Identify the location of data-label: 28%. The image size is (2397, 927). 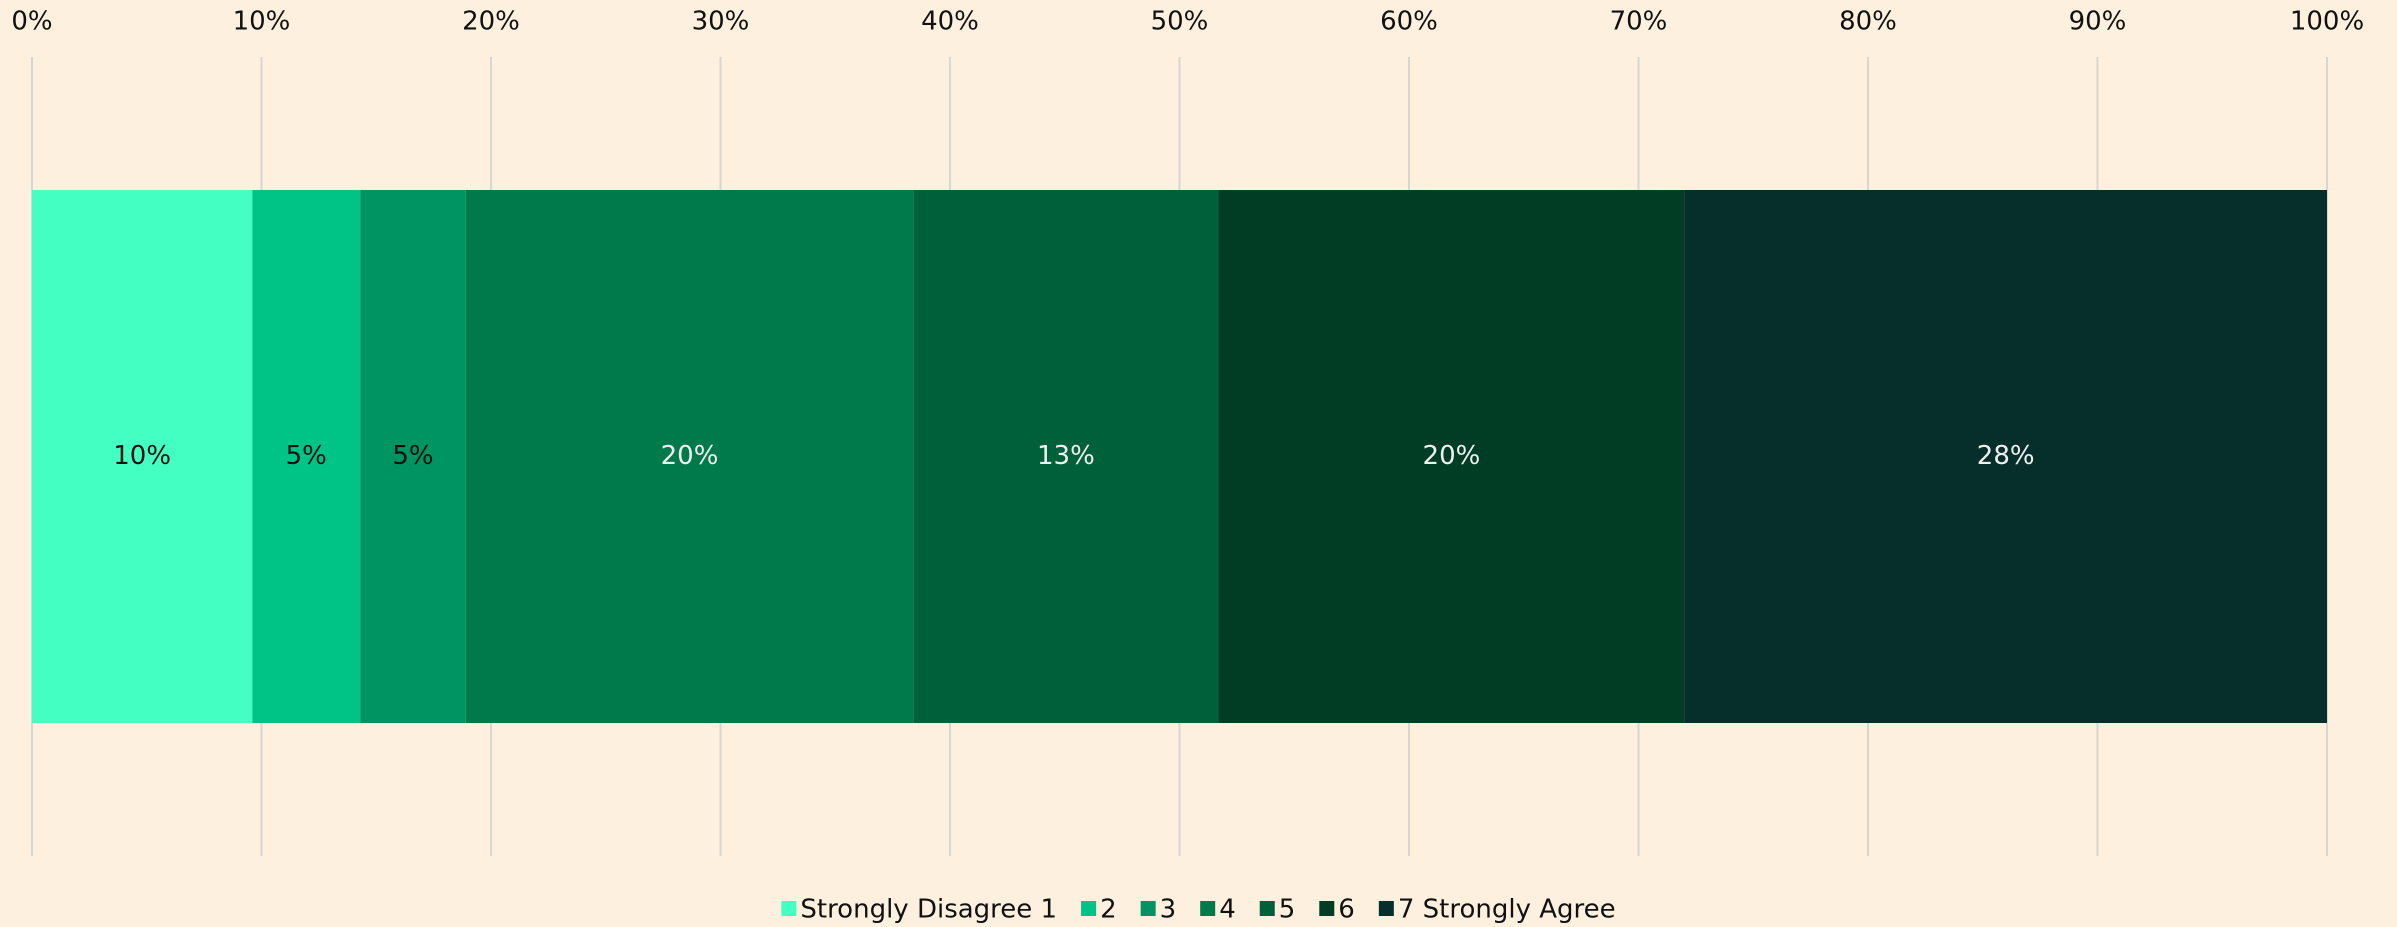
(2006, 456).